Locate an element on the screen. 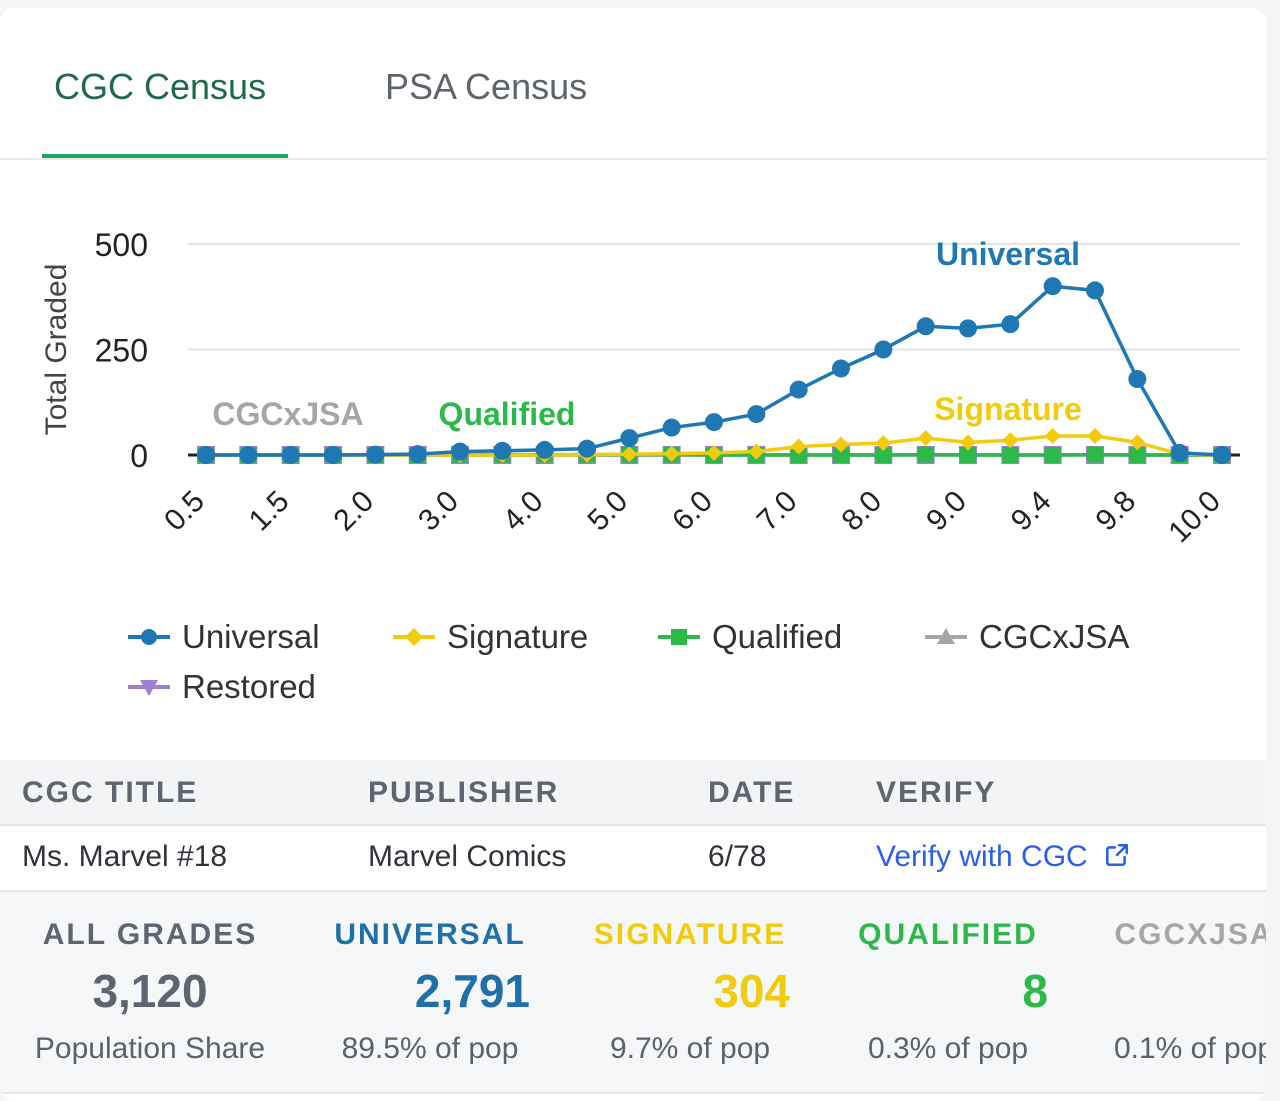 The width and height of the screenshot is (1280, 1101). series-annotation: Universal is located at coordinates (1008, 254).